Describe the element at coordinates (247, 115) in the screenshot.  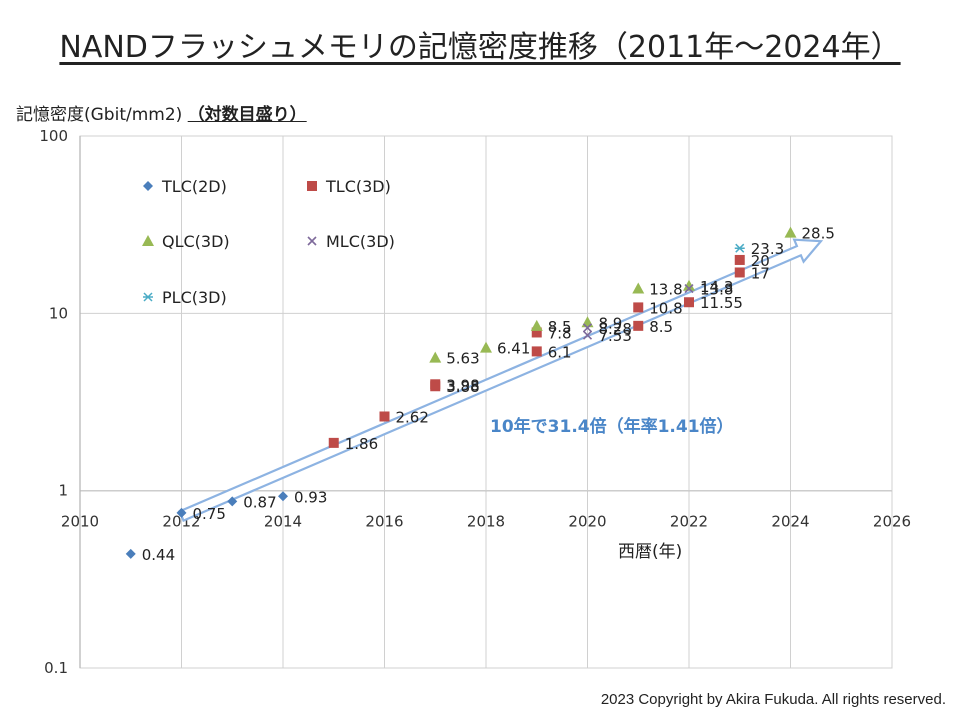
I see `y-axis-scale-note: （対数目盛り）` at that location.